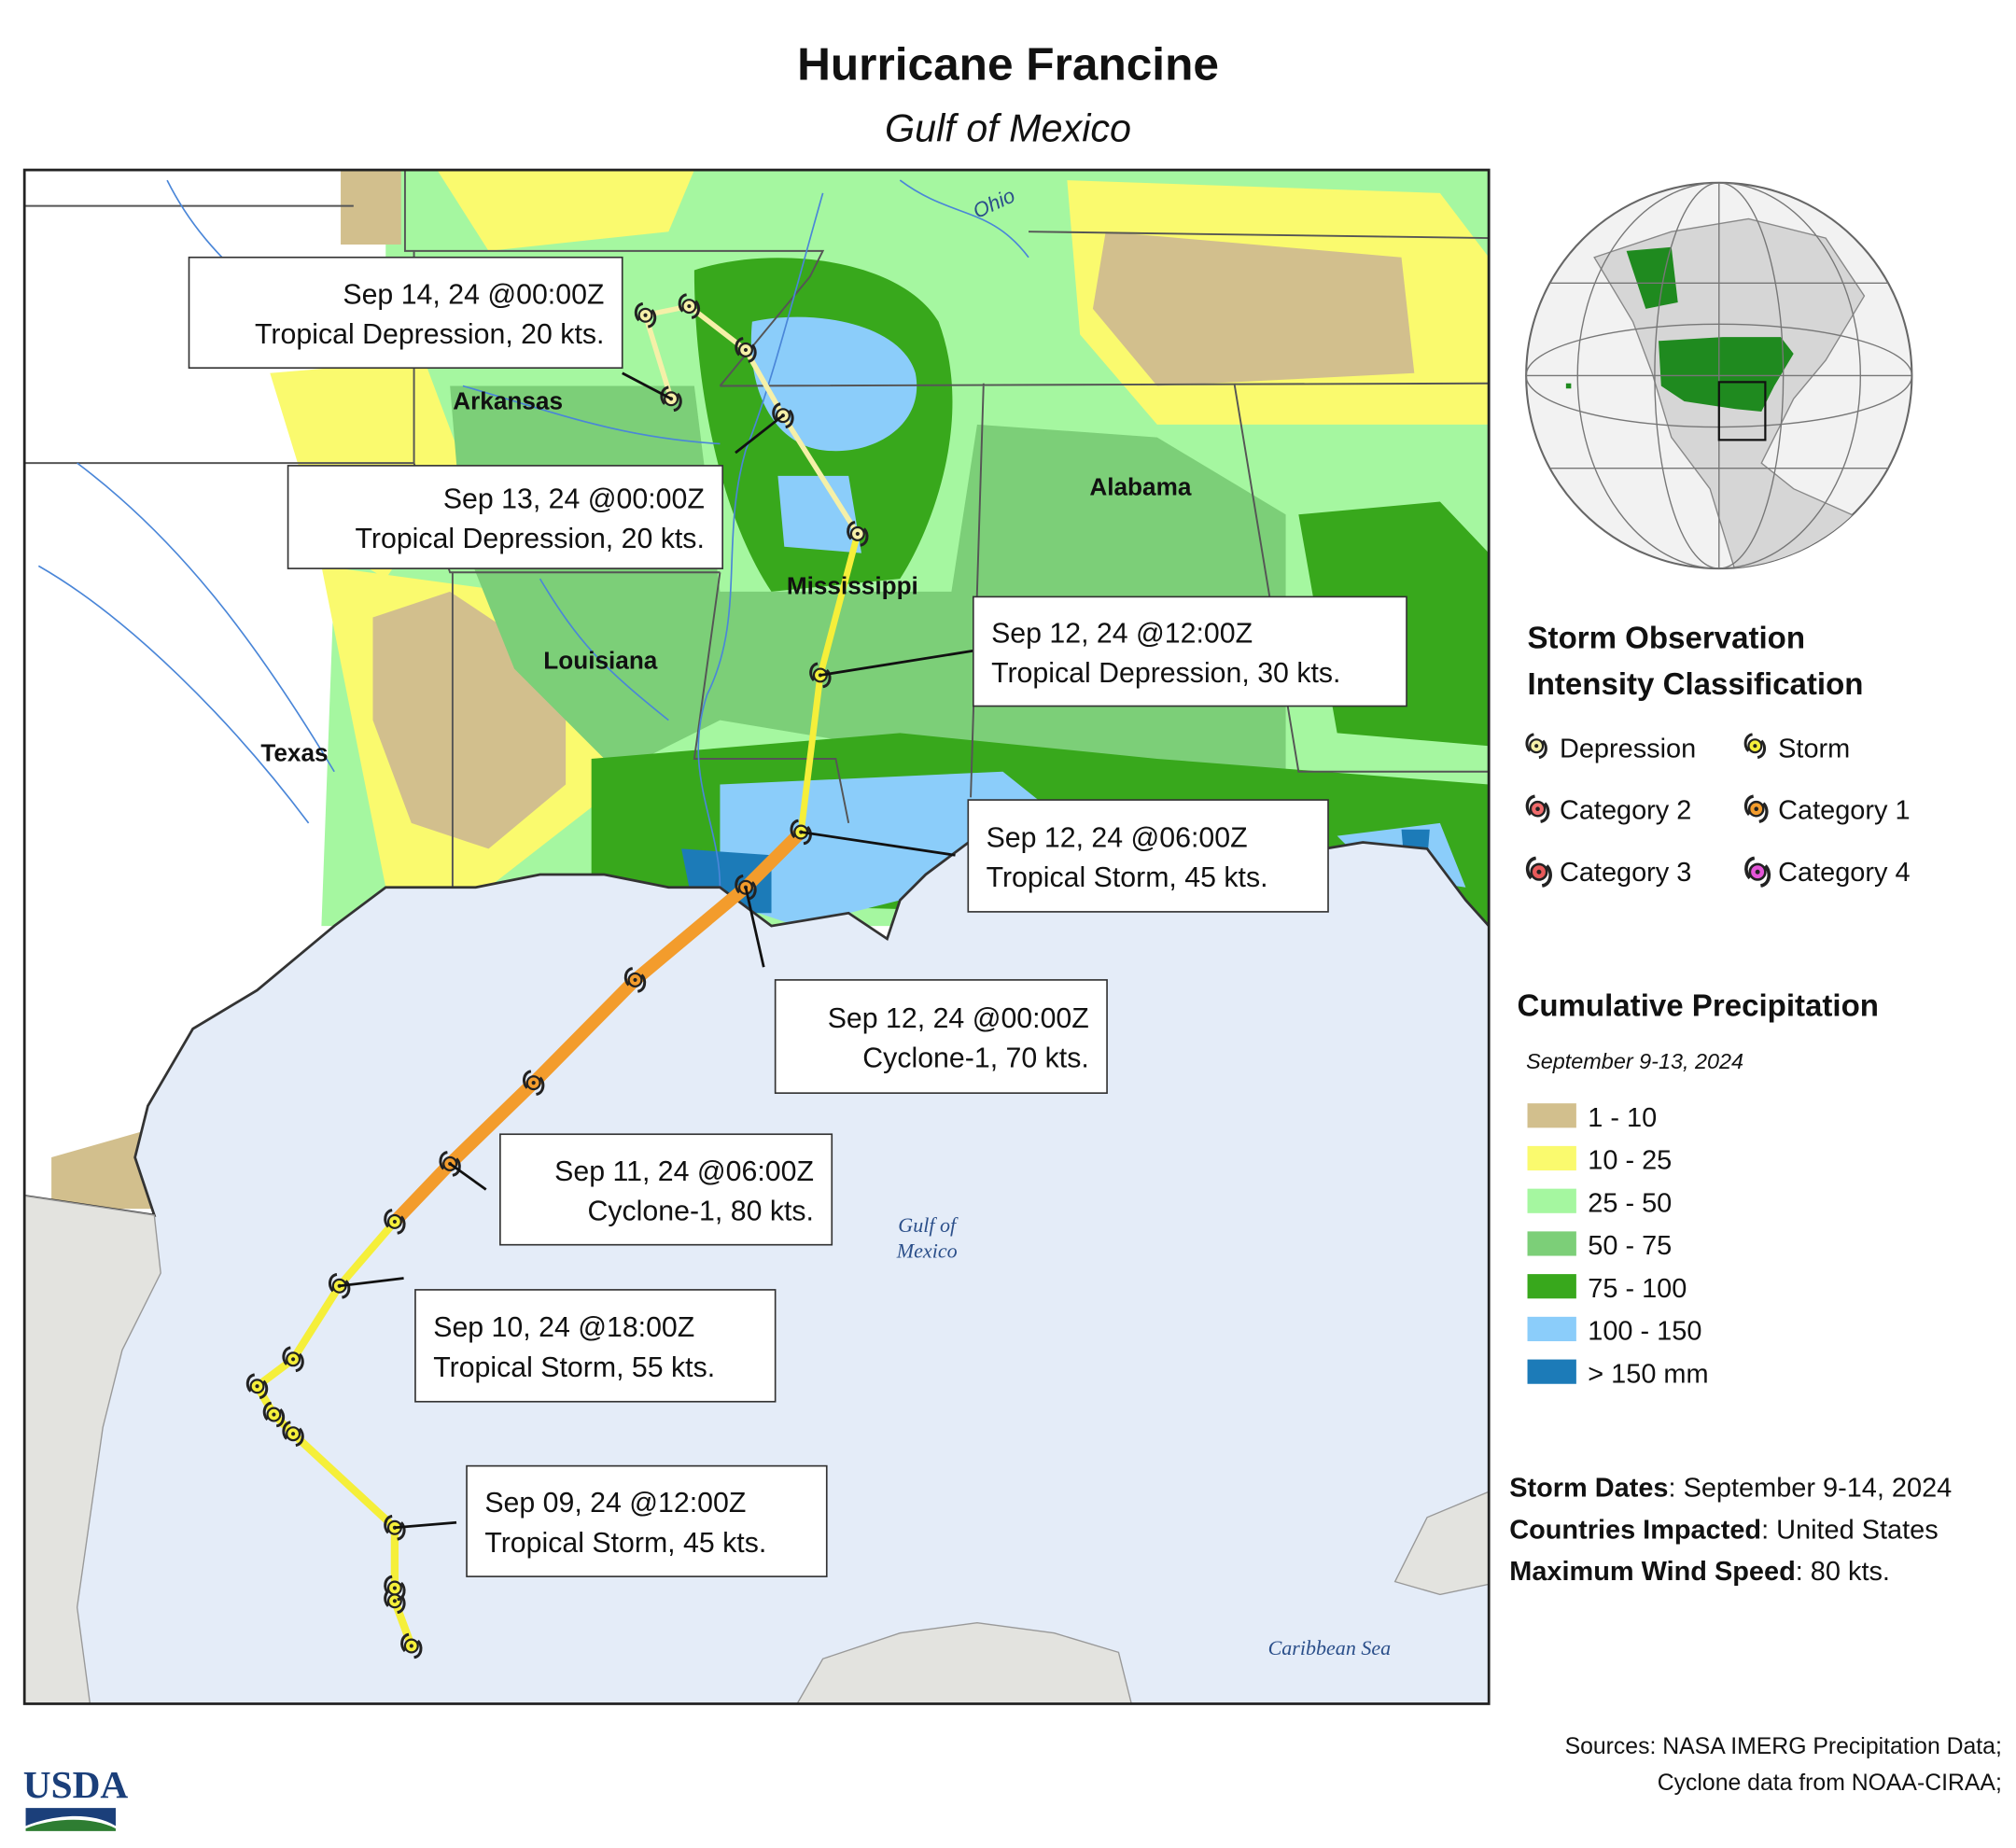 The width and height of the screenshot is (2016, 1848). Describe the element at coordinates (473, 294) in the screenshot. I see `annotation-date: Sep 14, 24 @00:00Z` at that location.